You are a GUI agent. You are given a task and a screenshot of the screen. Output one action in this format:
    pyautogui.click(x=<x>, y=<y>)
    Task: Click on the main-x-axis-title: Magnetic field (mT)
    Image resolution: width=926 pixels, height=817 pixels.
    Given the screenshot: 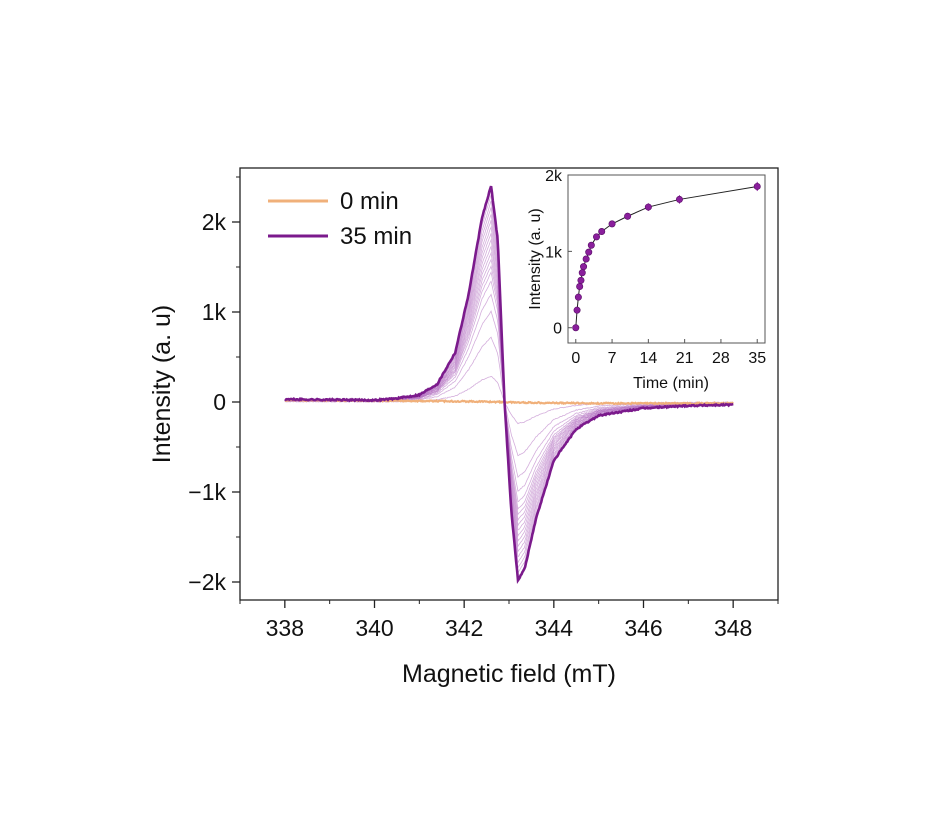 What is the action you would take?
    pyautogui.click(x=509, y=674)
    